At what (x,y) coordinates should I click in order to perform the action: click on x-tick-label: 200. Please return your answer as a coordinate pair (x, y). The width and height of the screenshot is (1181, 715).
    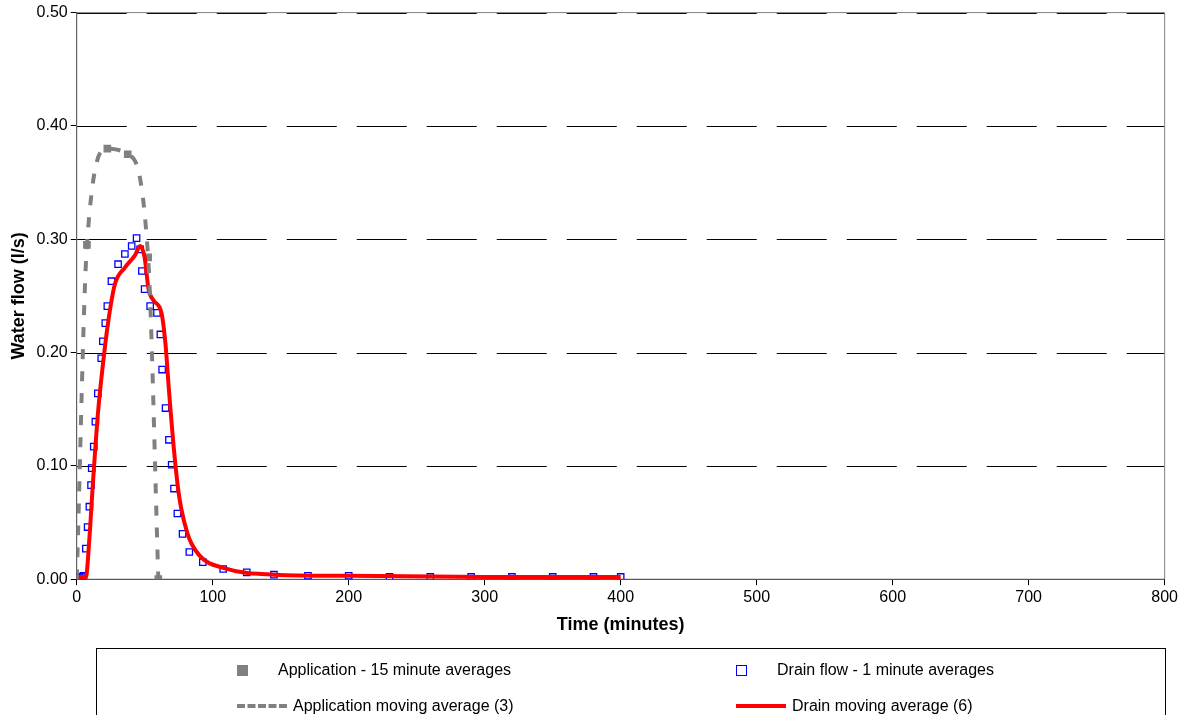
    Looking at the image, I should click on (349, 597).